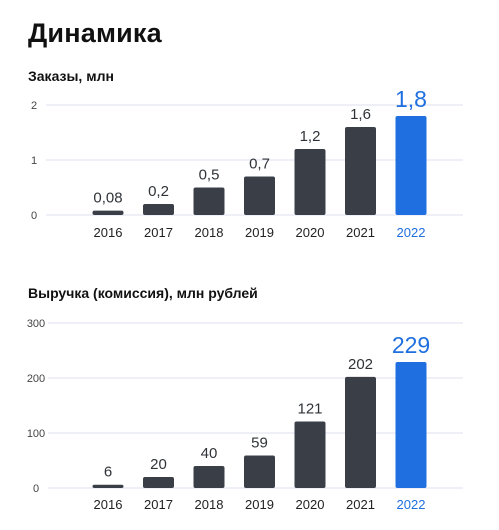 This screenshot has height=530, width=499. Describe the element at coordinates (36, 379) in the screenshot. I see `y-tick-label: 200` at that location.